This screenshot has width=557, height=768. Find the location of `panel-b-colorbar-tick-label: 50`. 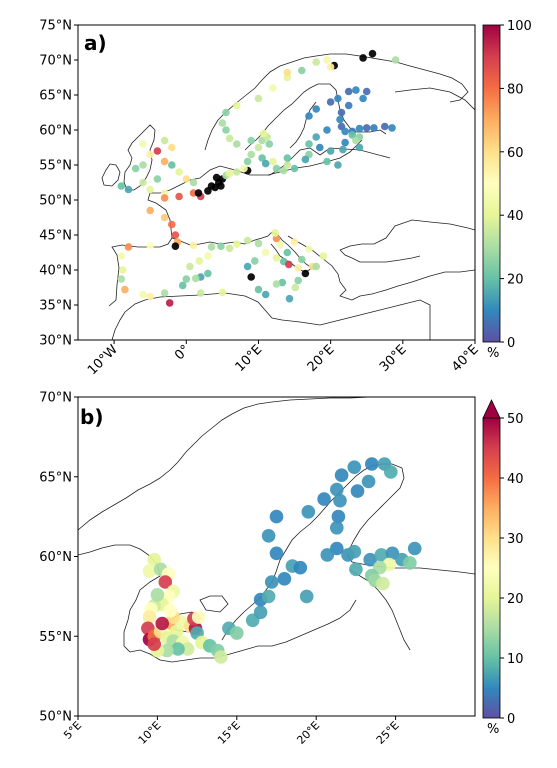

panel-b-colorbar-tick-label: 50 is located at coordinates (515, 419).